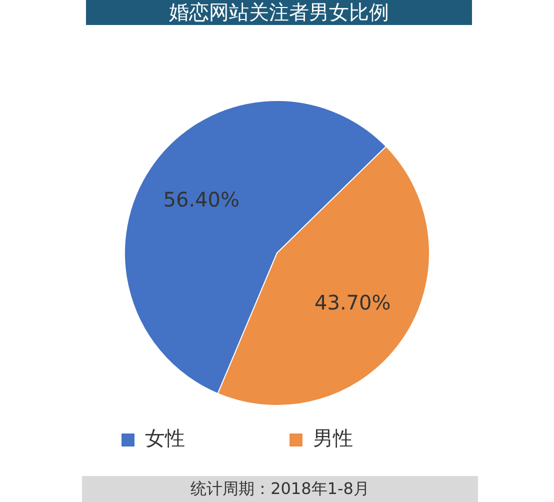 The width and height of the screenshot is (554, 502). What do you see at coordinates (352, 302) in the screenshot?
I see `data-label: 43.70%` at bounding box center [352, 302].